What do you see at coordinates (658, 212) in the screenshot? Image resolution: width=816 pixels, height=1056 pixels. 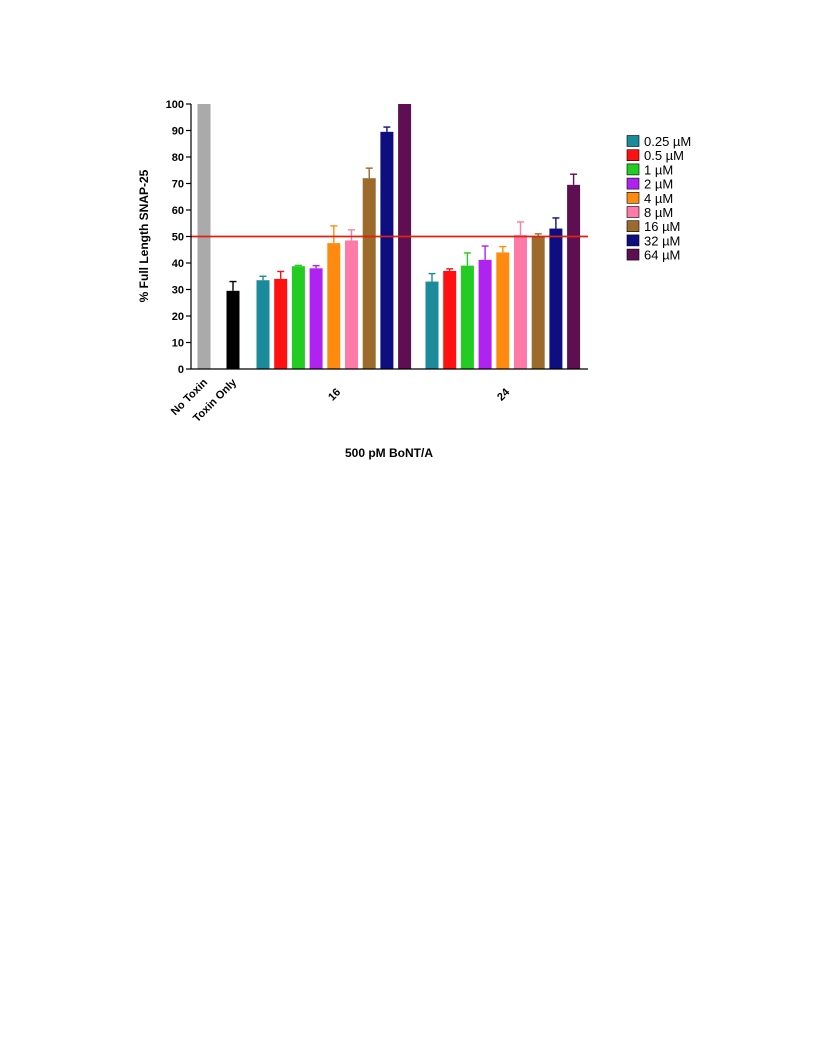 I see `legend-label-6: 8 µM` at bounding box center [658, 212].